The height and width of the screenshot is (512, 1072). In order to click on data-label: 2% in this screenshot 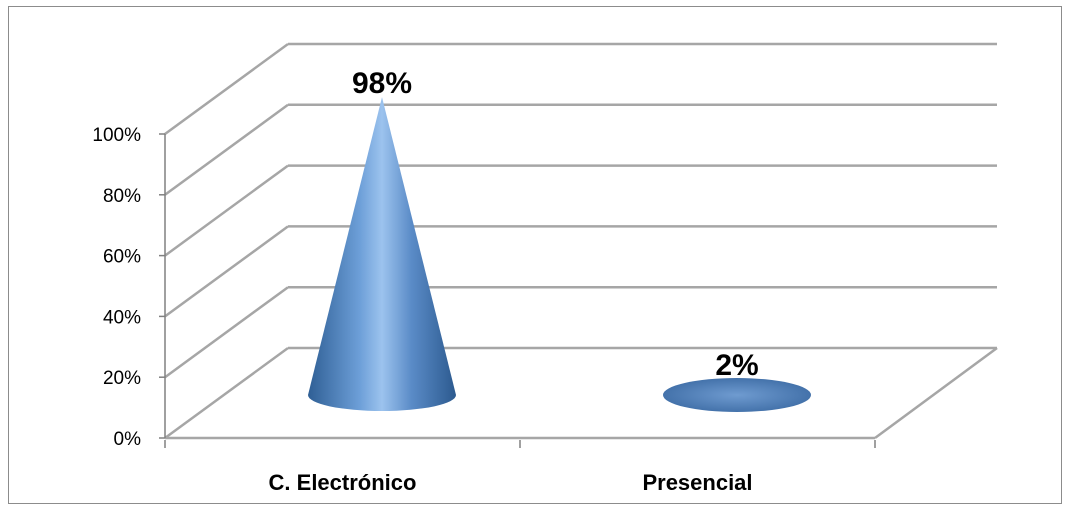, I will do `click(736, 365)`.